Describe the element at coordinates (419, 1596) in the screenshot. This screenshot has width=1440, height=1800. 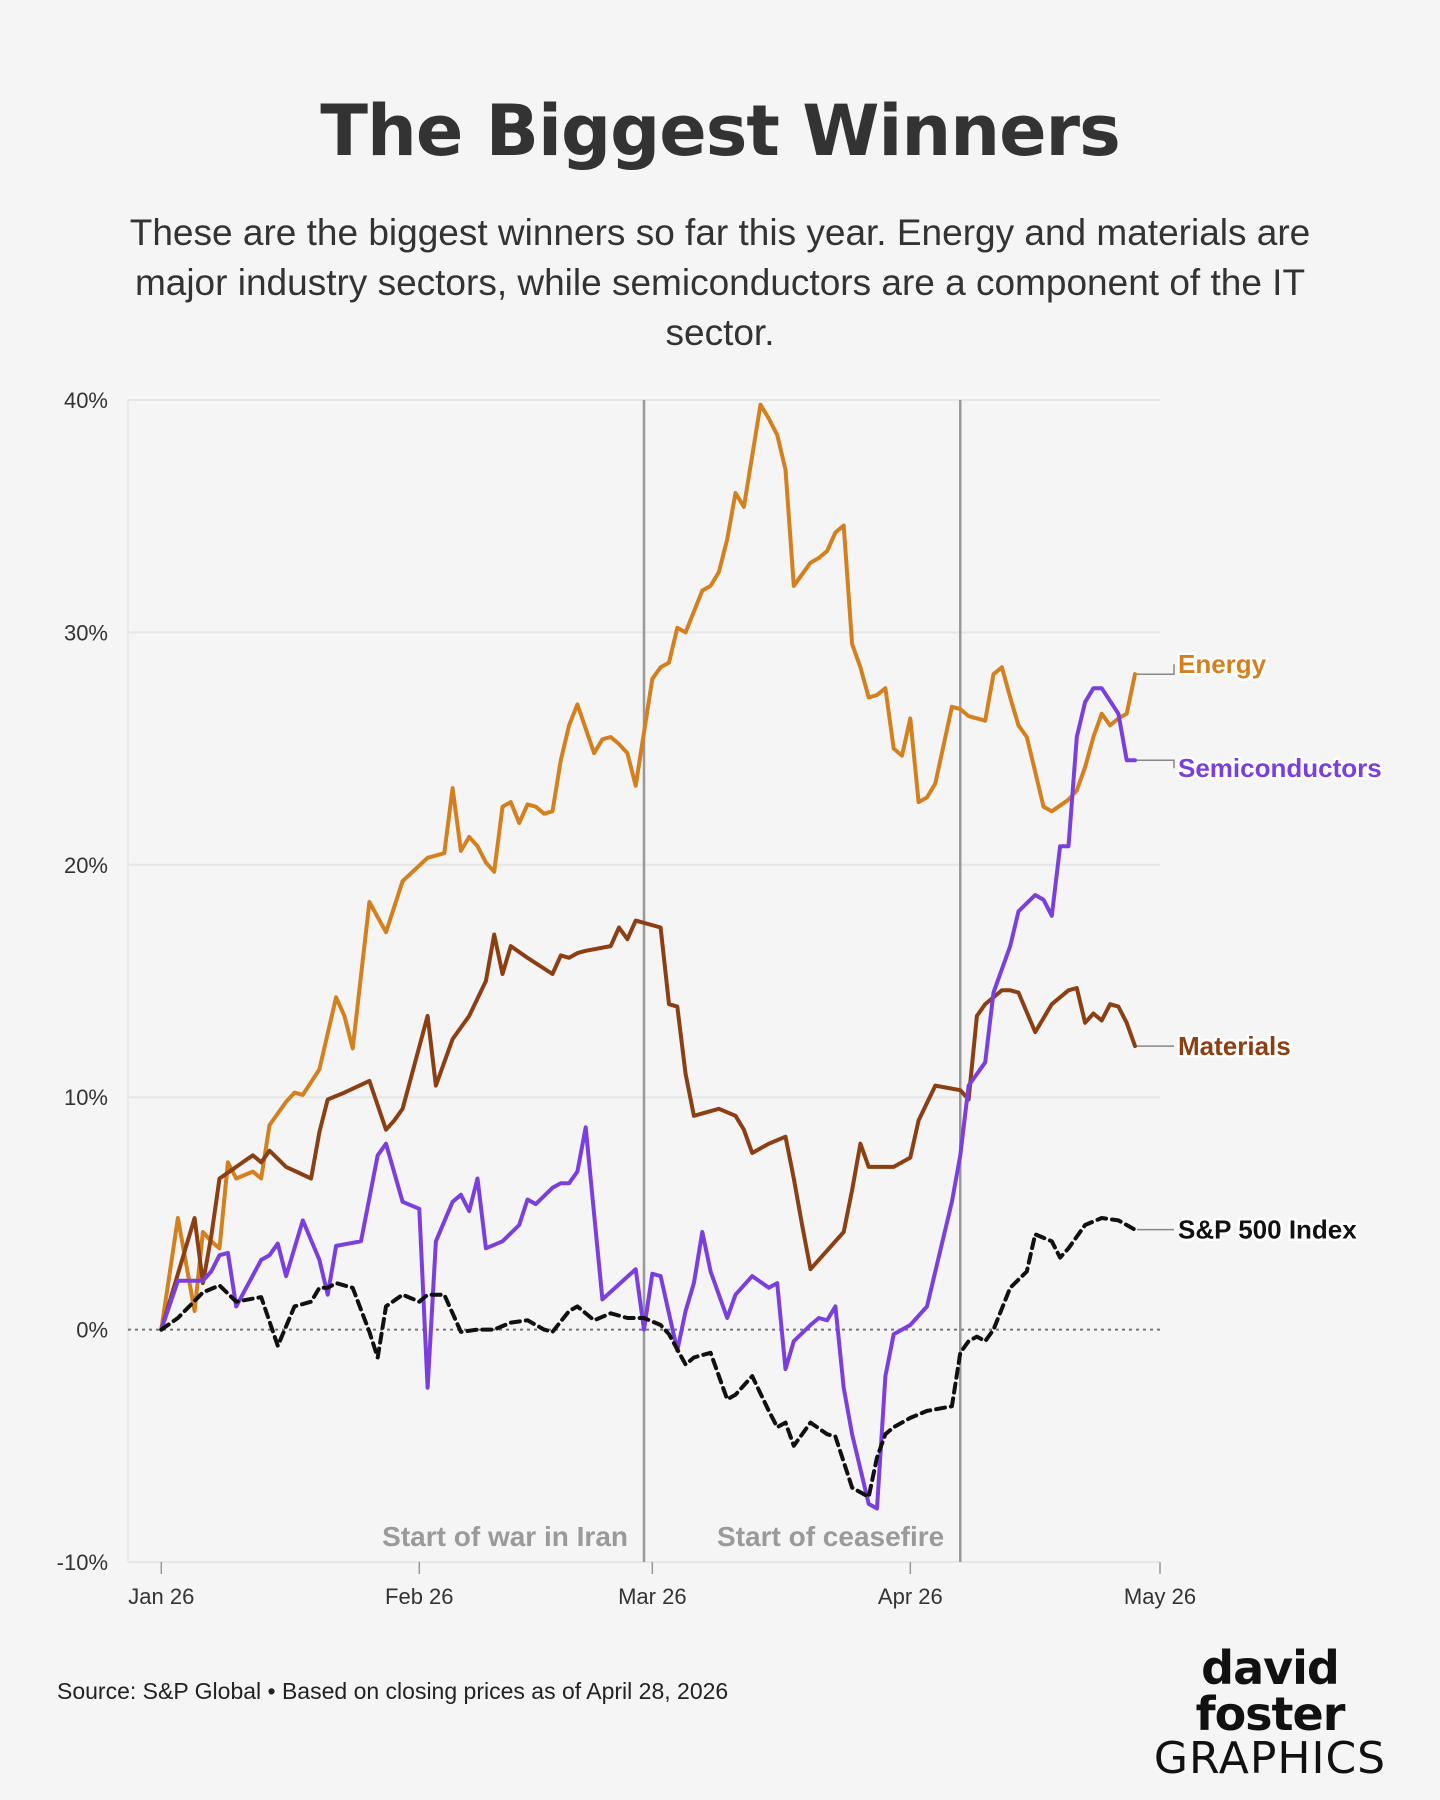
I see `x-tick-label: Feb 26` at that location.